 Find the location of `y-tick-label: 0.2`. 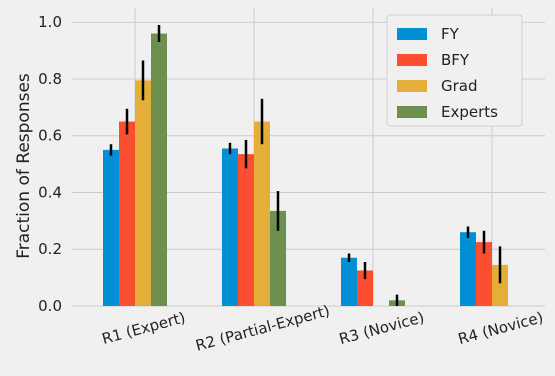

y-tick-label: 0.2 is located at coordinates (50, 249).